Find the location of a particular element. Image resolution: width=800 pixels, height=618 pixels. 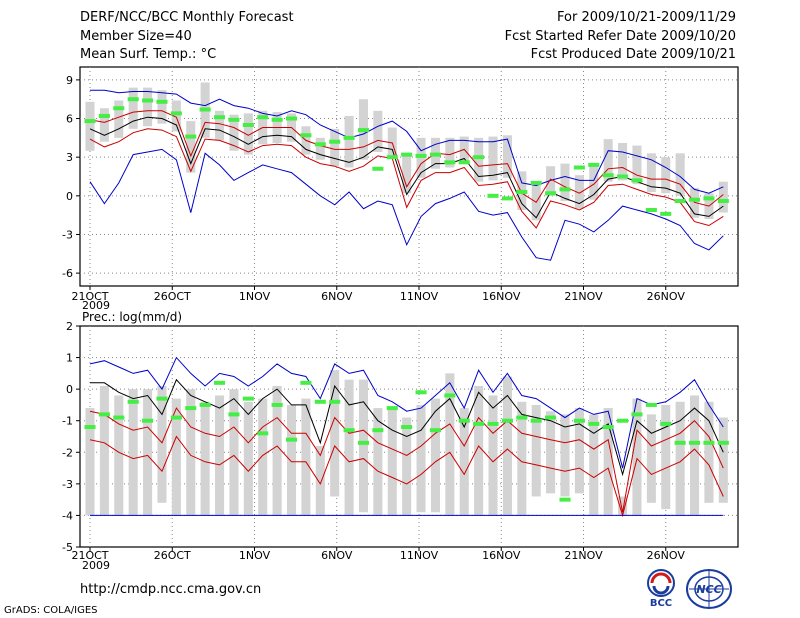

forecast-started: Fcst Started Refer Date 2009/10/20 is located at coordinates (620, 36).